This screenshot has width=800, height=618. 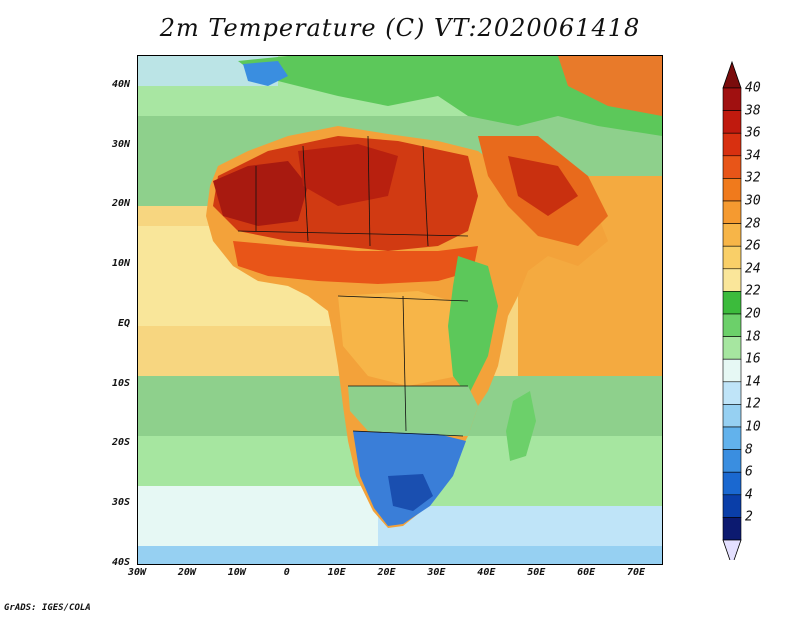 I want to click on colorbar-label: 14, so click(x=753, y=382).